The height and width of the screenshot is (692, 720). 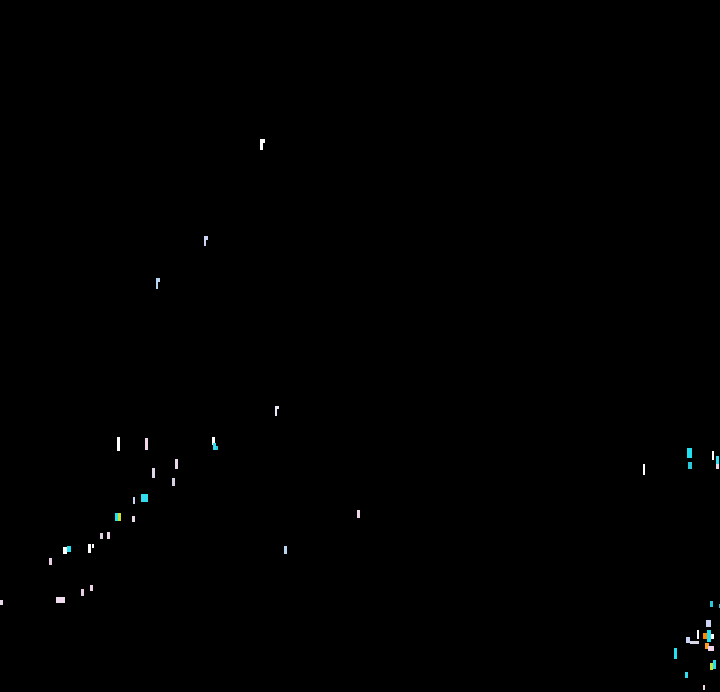 I want to click on right-edge-f, so click(x=717, y=466).